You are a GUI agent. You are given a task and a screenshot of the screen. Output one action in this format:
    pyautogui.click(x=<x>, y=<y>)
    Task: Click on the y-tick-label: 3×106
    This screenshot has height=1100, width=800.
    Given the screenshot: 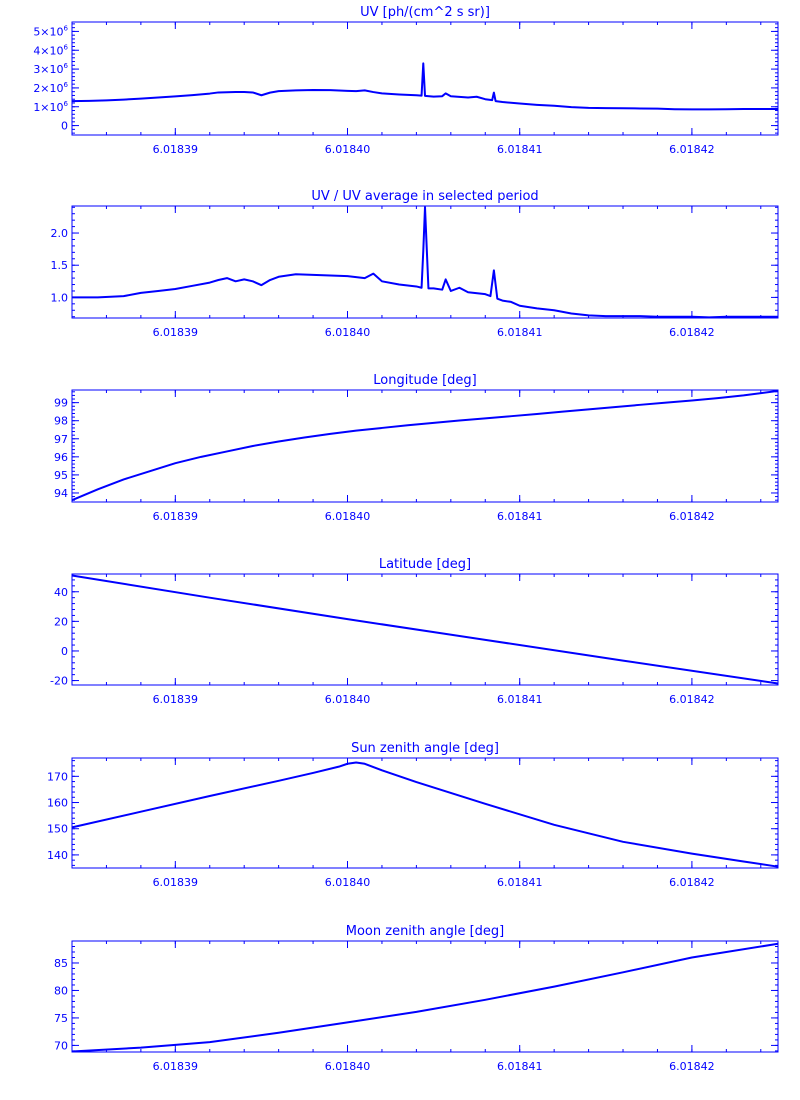 What is the action you would take?
    pyautogui.click(x=50, y=69)
    